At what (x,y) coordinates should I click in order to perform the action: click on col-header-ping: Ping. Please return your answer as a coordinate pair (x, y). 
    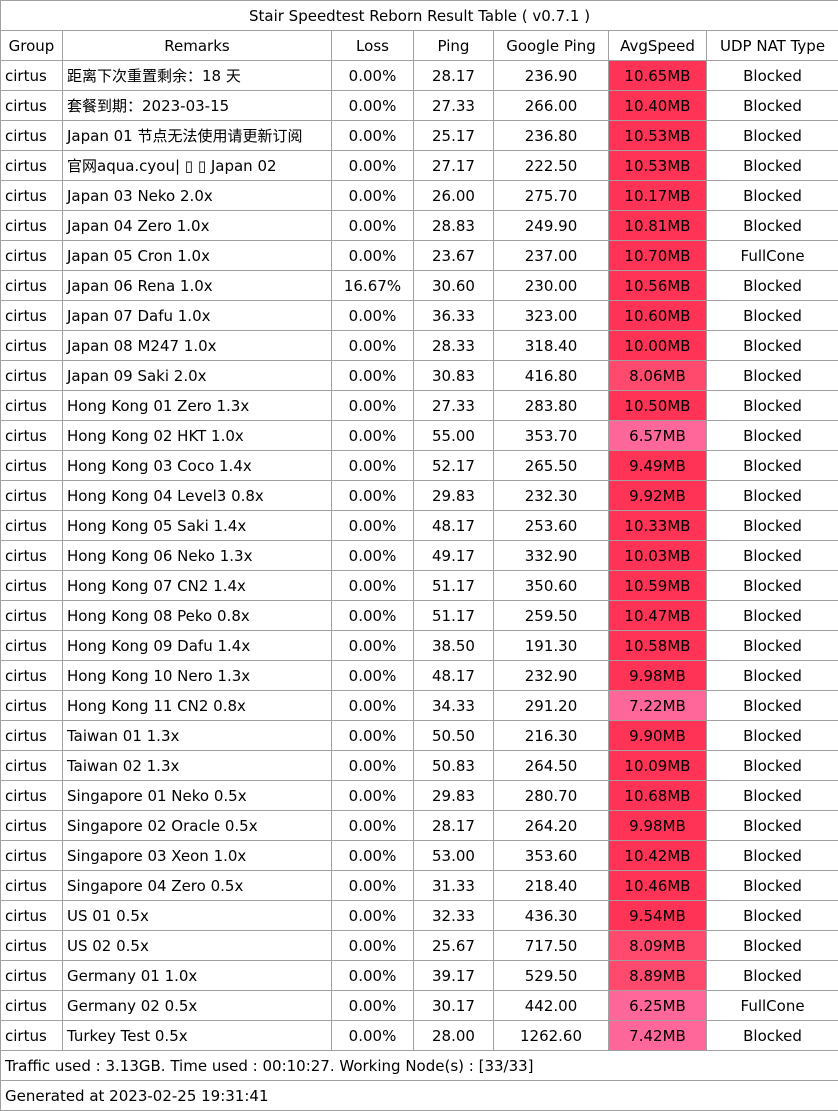
    Looking at the image, I should click on (454, 46).